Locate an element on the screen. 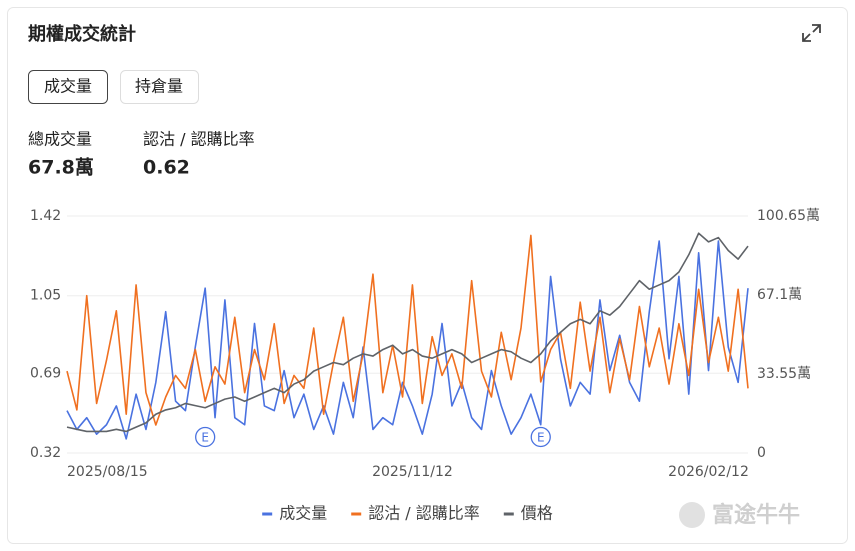  watermark-logo is located at coordinates (692, 515).